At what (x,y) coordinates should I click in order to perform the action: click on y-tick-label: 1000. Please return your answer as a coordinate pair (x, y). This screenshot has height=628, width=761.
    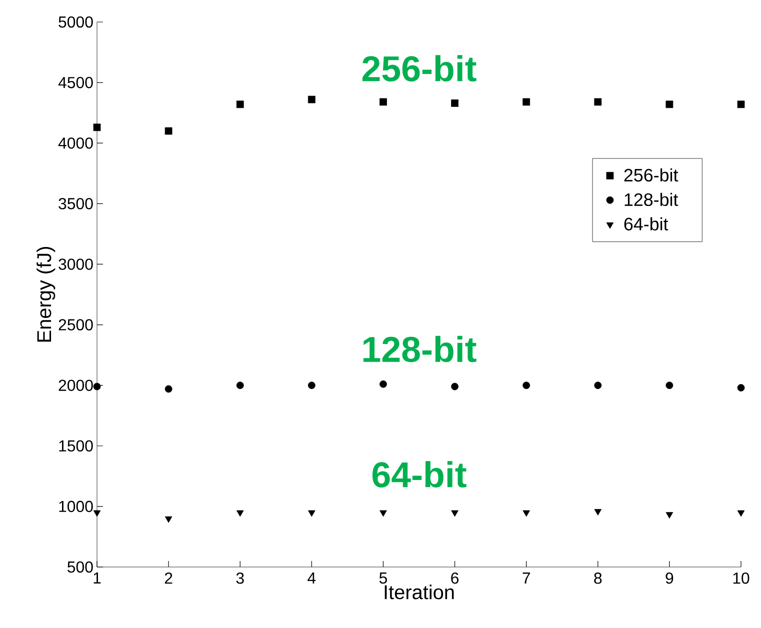
    Looking at the image, I should click on (76, 506).